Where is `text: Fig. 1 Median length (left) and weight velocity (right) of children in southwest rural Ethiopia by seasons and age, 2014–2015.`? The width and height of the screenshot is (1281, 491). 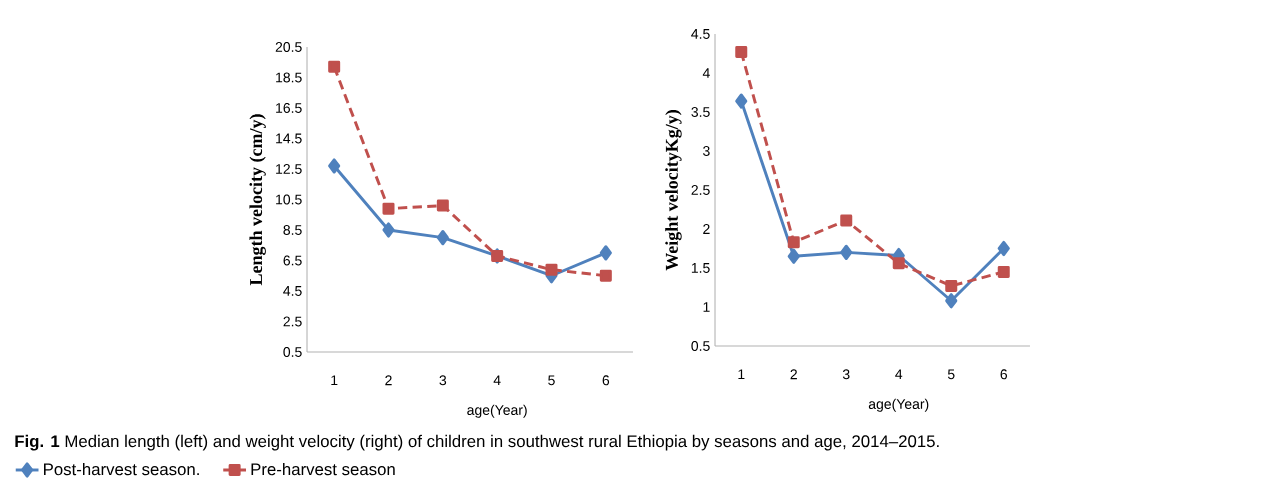
text: Fig. 1 Median length (left) and weight velocity (right) of children in southwest rural Ethiopia by seasons and age, 2014–2015. is located at coordinates (477, 442).